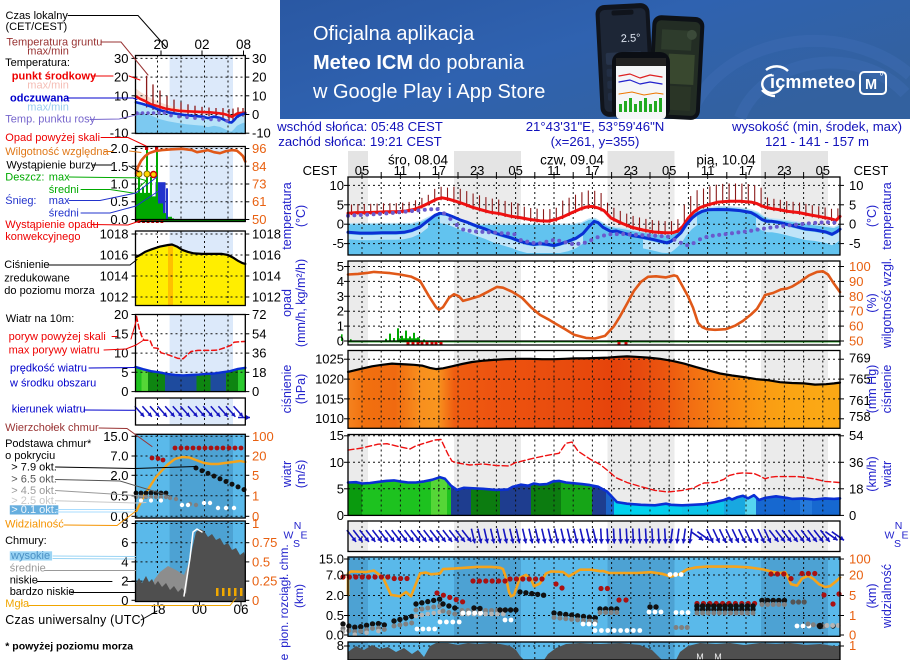 The image size is (910, 665). Describe the element at coordinates (860, 266) in the screenshot. I see `svg-text: 100` at that location.